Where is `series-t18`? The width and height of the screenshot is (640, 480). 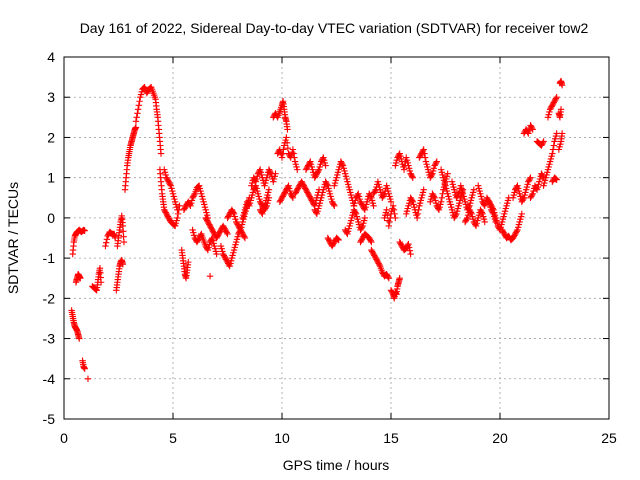 series-t18 is located at coordinates (210, 276).